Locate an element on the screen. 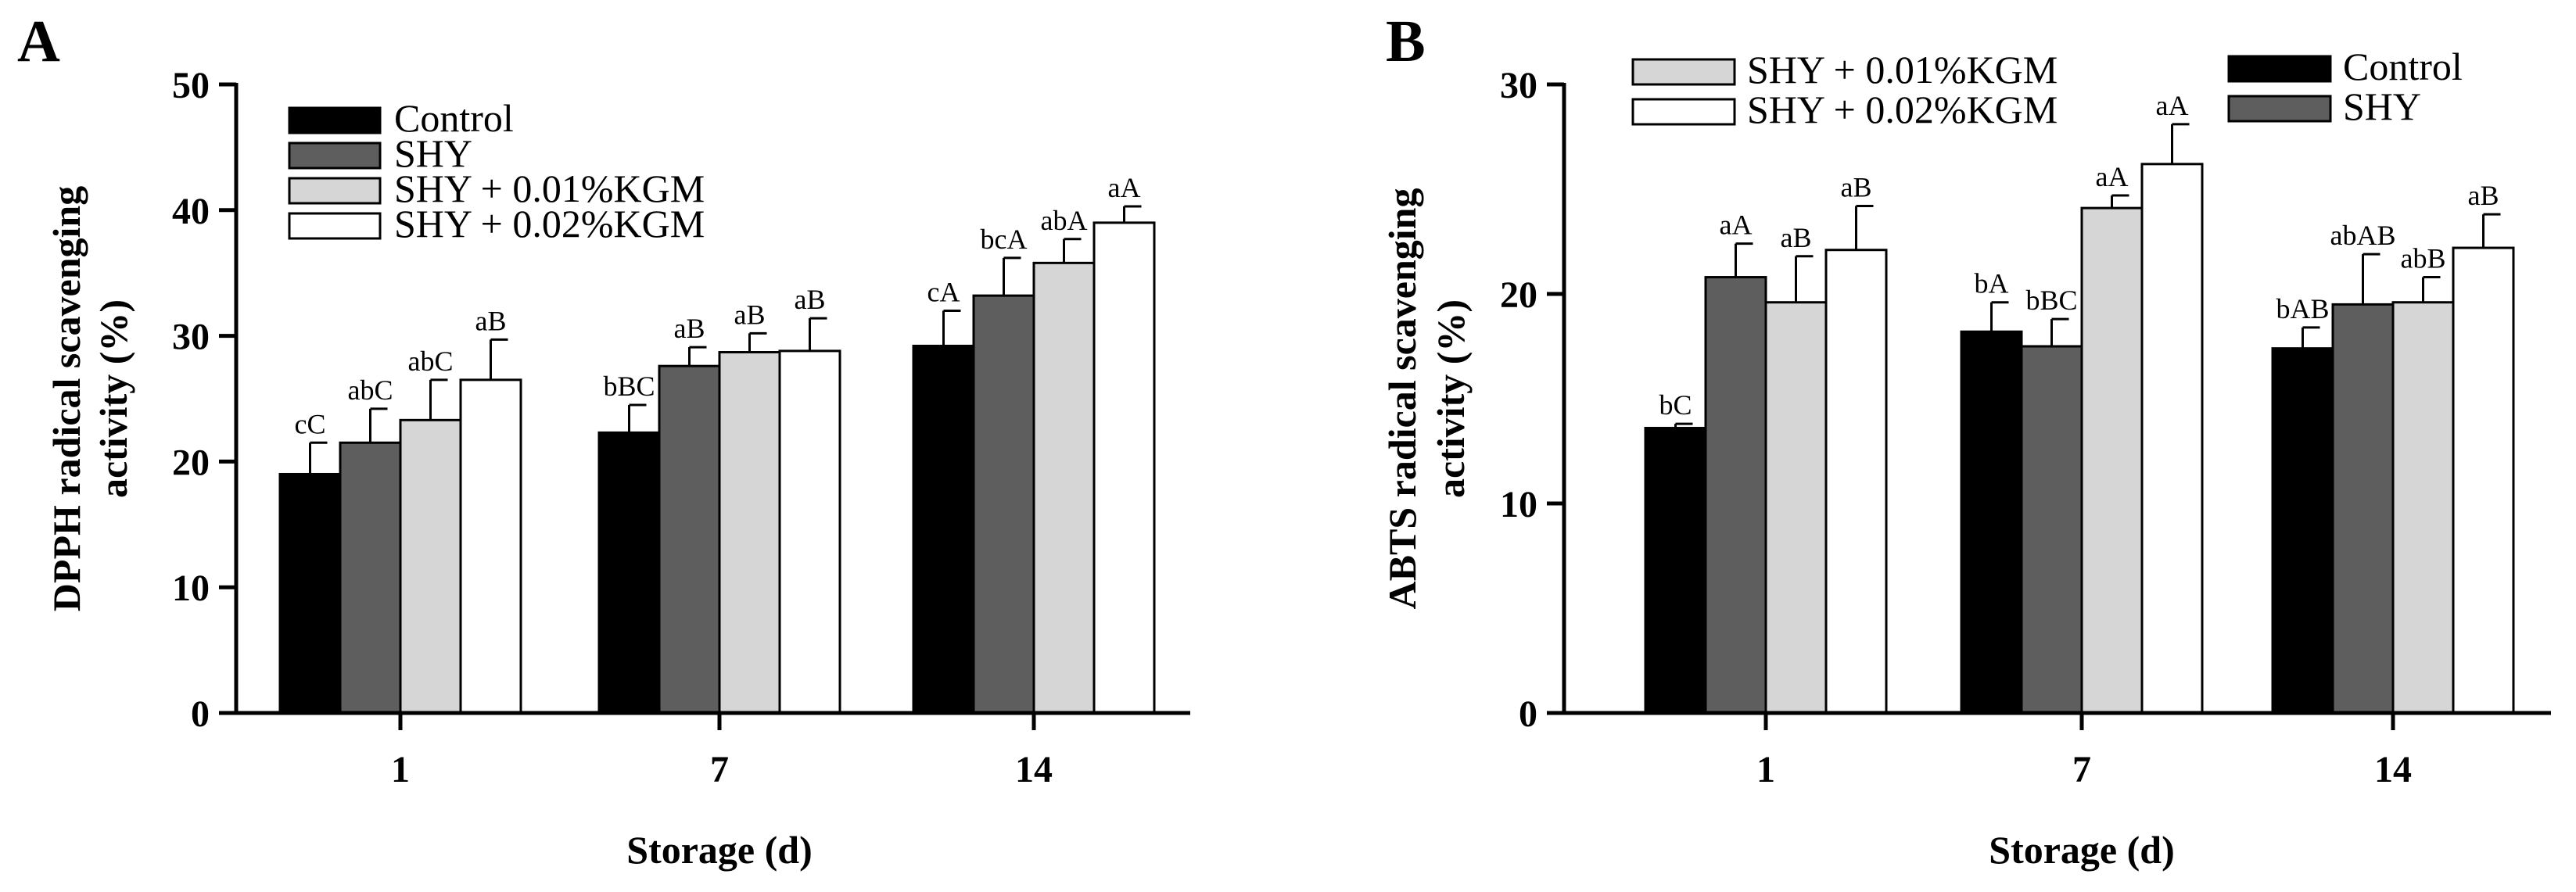  significance-label: bA is located at coordinates (1992, 283).